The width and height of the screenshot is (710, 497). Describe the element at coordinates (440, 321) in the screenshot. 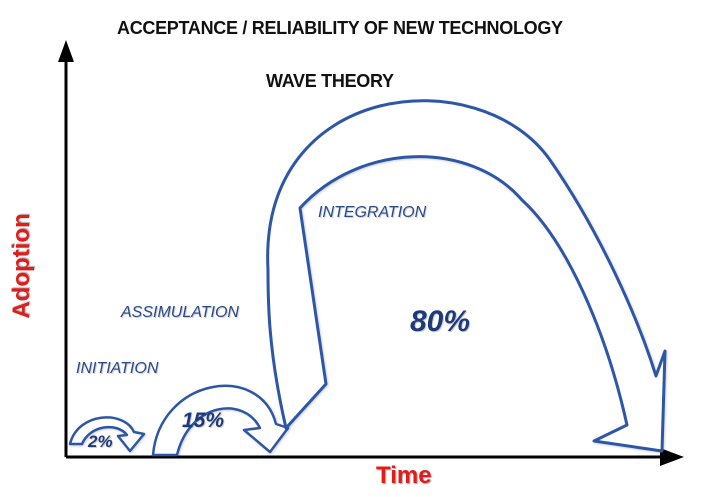

I see `stage-percent-integration: 80%` at that location.